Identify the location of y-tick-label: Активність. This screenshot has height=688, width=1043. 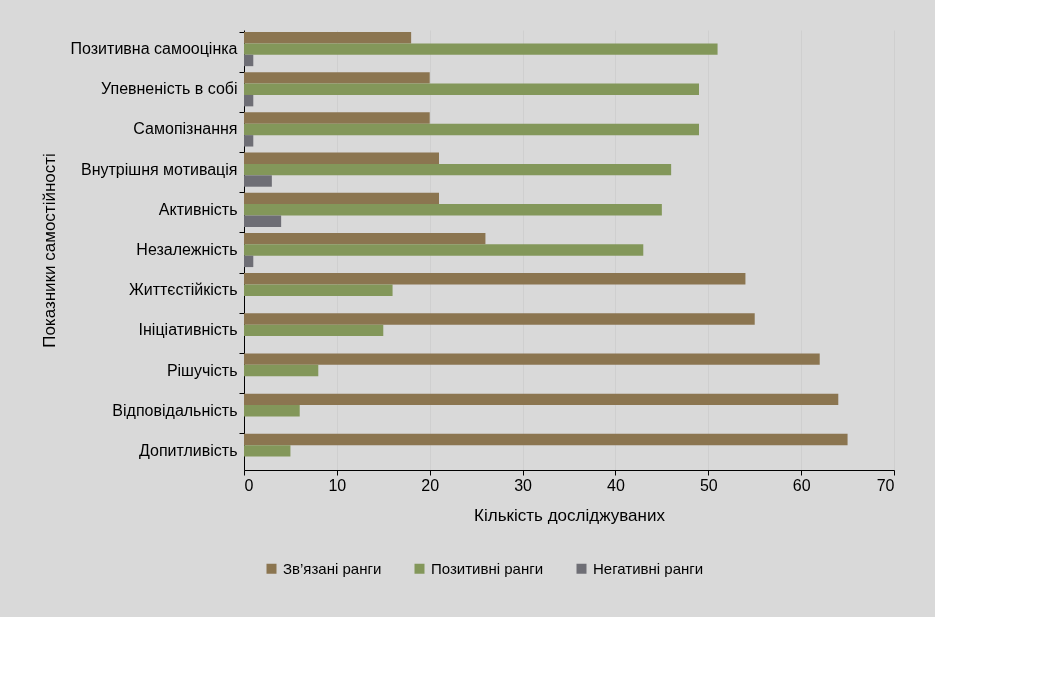
(198, 209).